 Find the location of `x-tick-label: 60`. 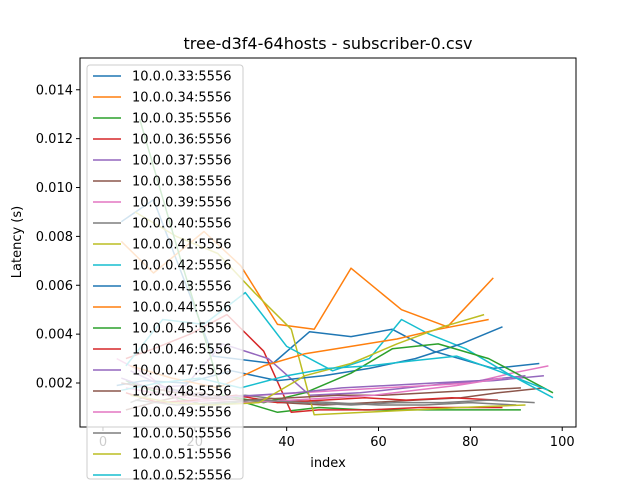

x-tick-label: 60 is located at coordinates (378, 442).